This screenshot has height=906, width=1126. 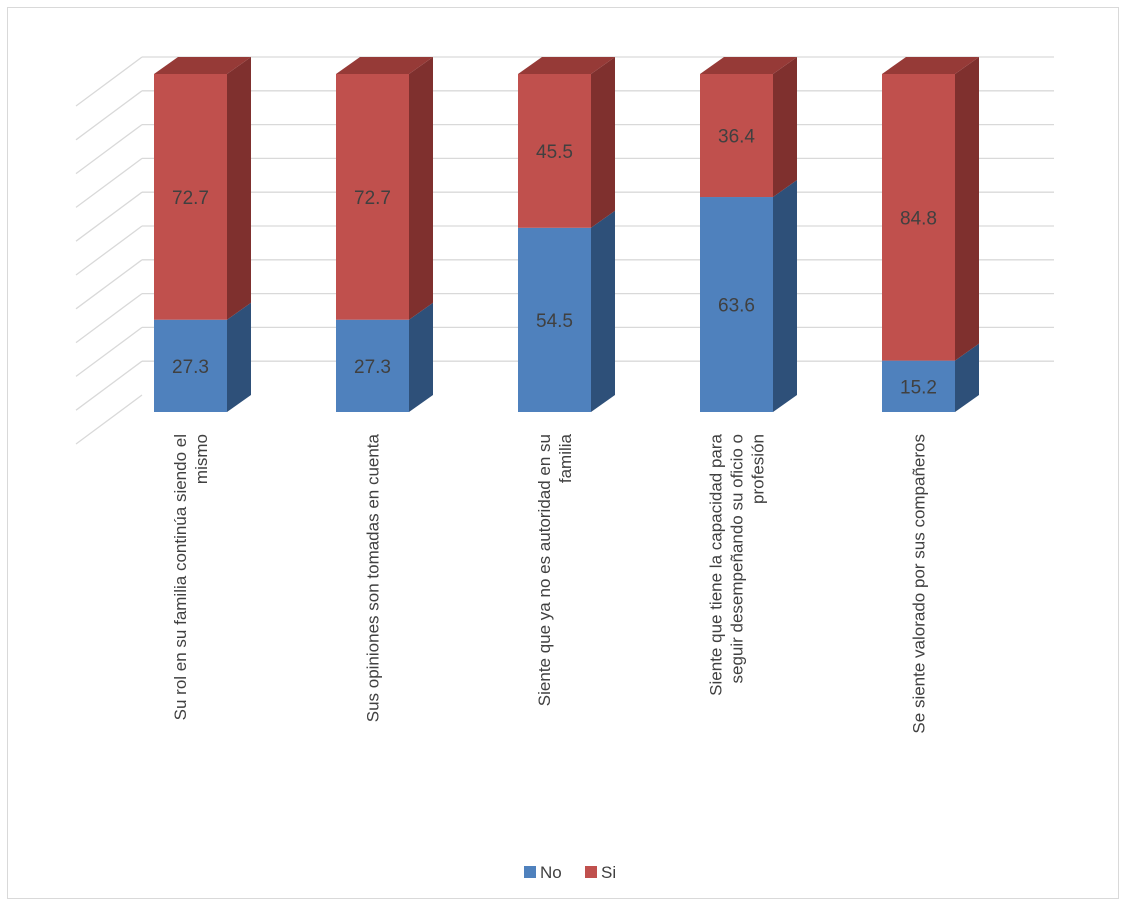 I want to click on data-label-si-0: 72.7, so click(x=190, y=198).